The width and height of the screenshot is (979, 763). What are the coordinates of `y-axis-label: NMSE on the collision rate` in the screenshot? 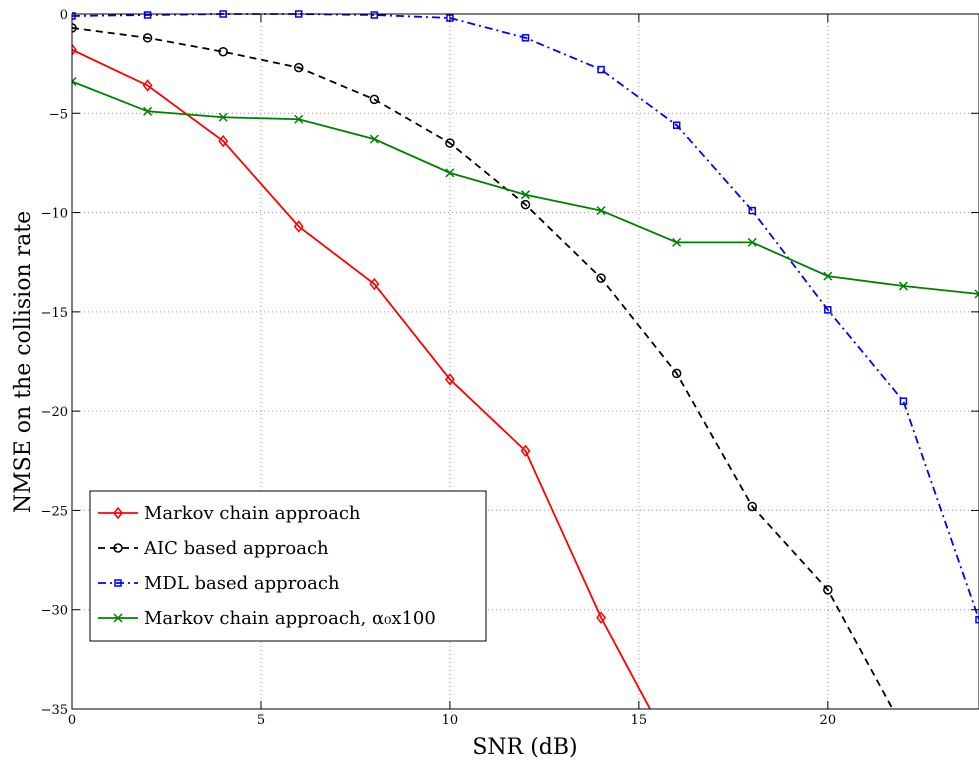 It's located at (23, 362).